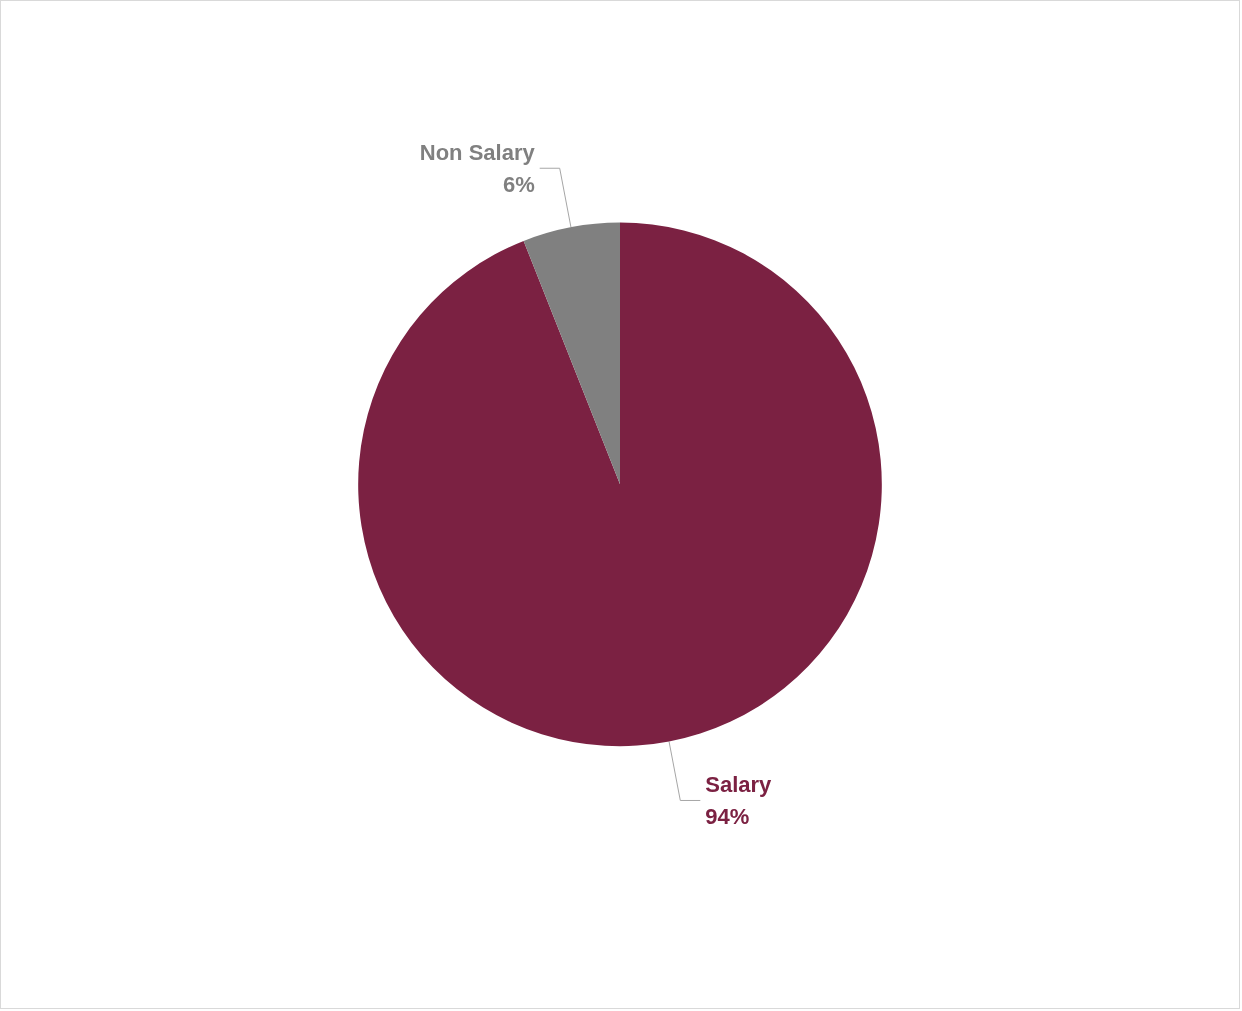 This screenshot has height=1011, width=1242. Describe the element at coordinates (727, 816) in the screenshot. I see `data-label: 94%` at that location.